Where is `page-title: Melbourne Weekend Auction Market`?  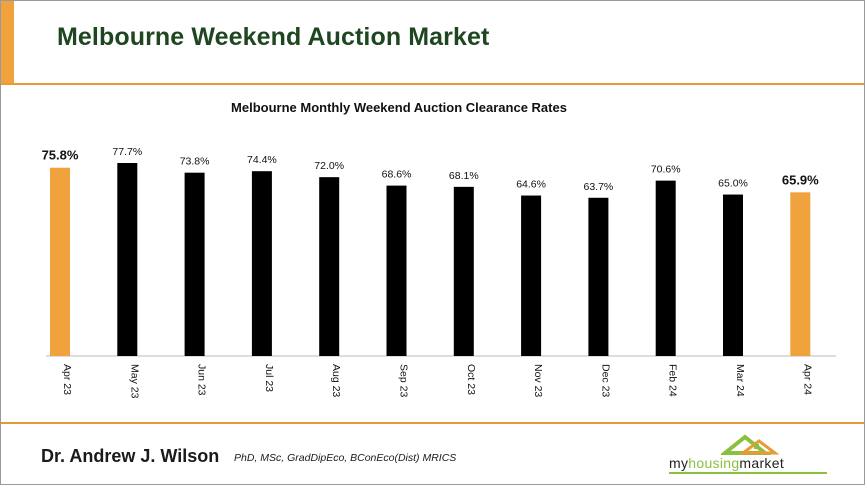 page-title: Melbourne Weekend Auction Market is located at coordinates (273, 37).